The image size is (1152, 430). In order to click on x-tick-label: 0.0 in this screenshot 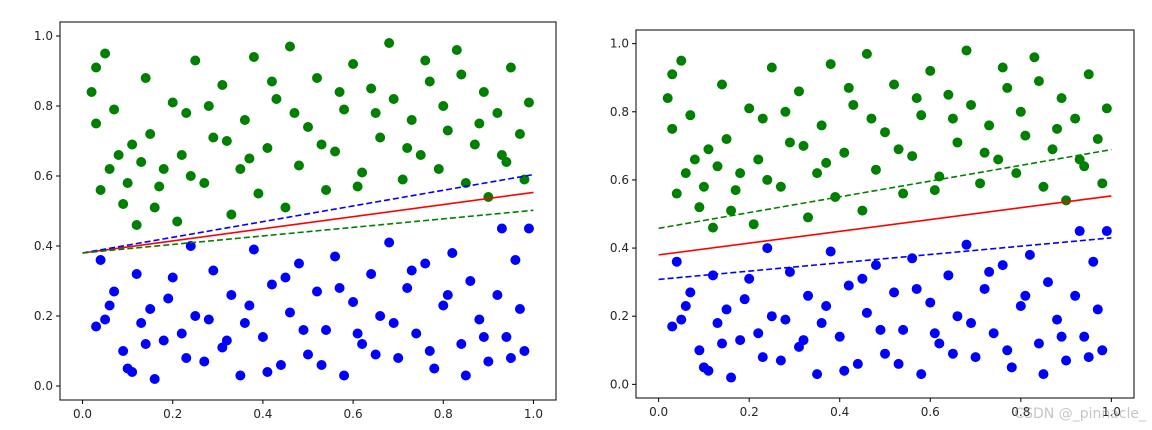, I will do `click(658, 412)`.